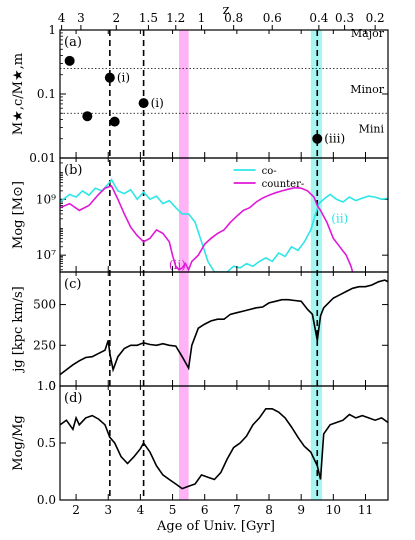 This screenshot has width=415, height=540. I want to click on x-tick-label-4: 6, so click(205, 510).